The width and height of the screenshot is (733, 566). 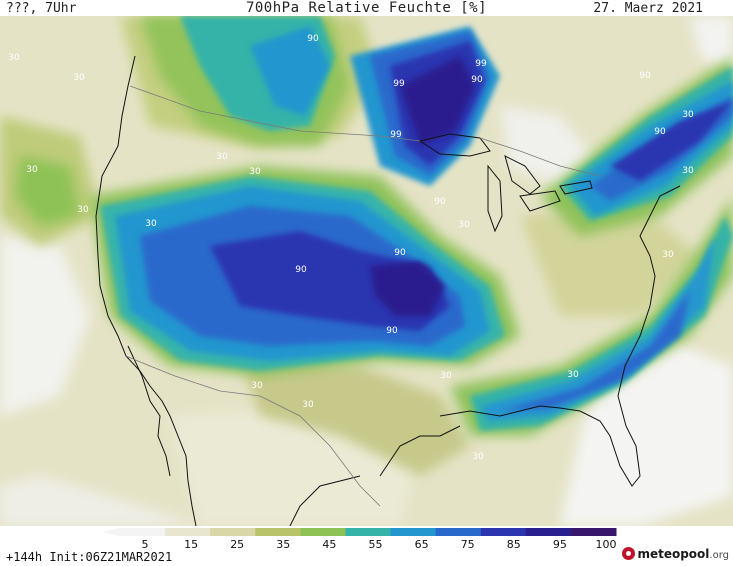 I want to click on colorbar-tick-label: 75, so click(x=468, y=544).